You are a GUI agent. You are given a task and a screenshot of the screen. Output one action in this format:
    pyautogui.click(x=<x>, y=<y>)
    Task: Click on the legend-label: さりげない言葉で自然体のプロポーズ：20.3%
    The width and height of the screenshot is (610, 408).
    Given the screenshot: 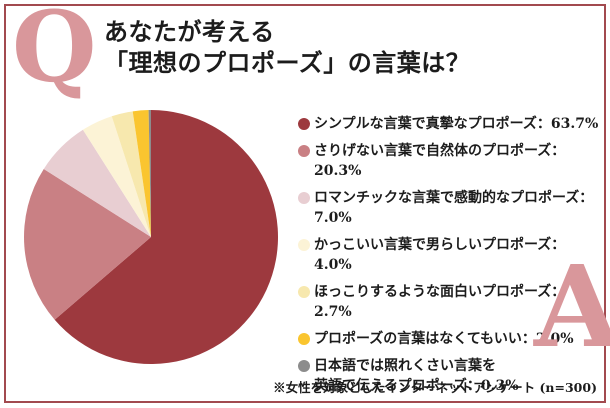 What is the action you would take?
    pyautogui.click(x=440, y=161)
    